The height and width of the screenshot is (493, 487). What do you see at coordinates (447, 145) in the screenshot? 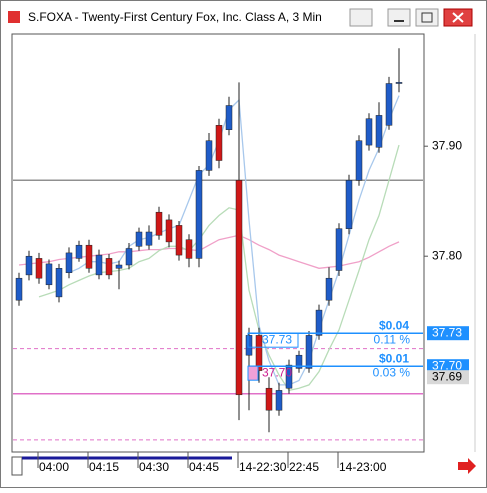
I see `y-tick-label: 37.90` at bounding box center [447, 145].